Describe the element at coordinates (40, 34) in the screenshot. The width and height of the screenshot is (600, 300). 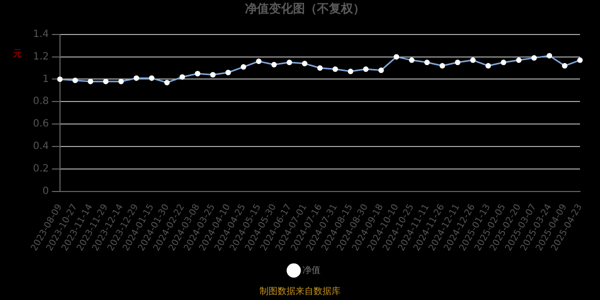
I see `y-tick-label: 1.4` at that location.